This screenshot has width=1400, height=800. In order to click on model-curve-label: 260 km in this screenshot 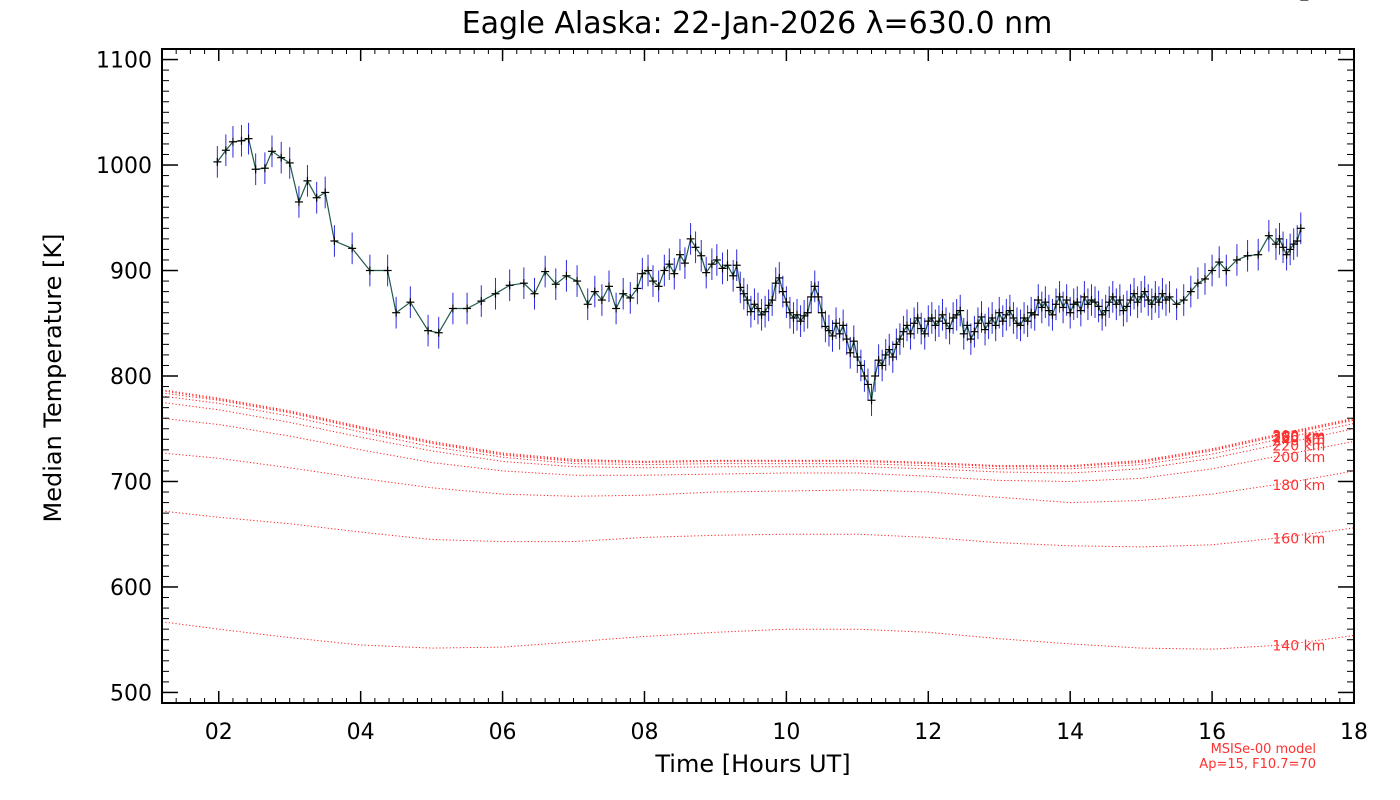, I will do `click(1298, 438)`.